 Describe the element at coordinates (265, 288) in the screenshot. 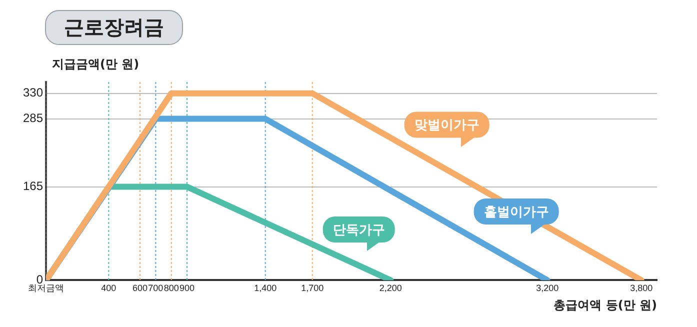

I see `x-tick-label: 1,400` at that location.